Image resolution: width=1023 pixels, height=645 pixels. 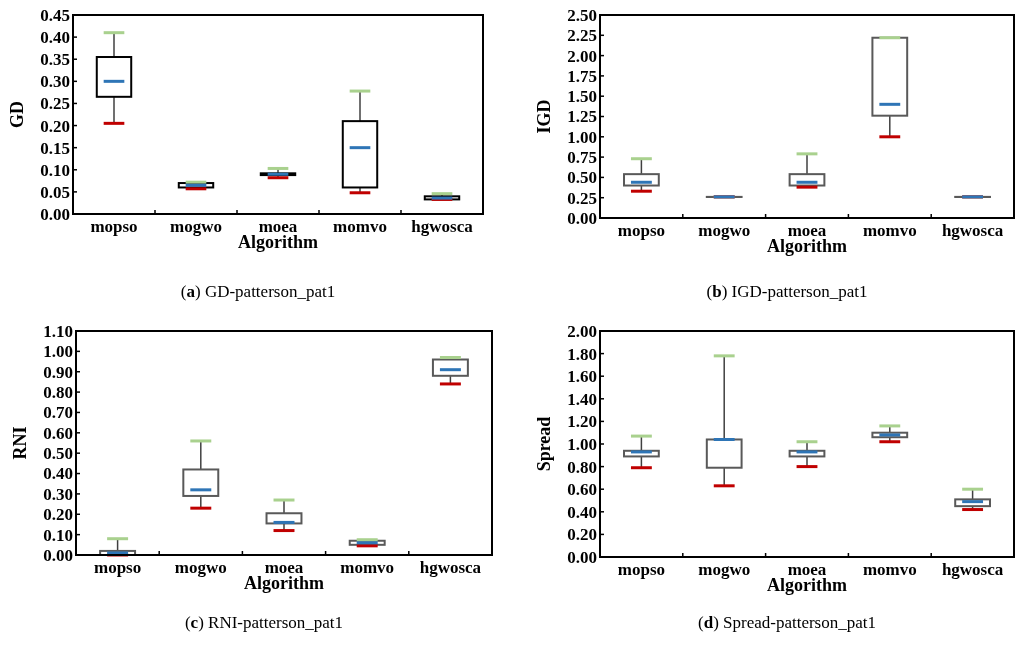 What do you see at coordinates (55, 15) in the screenshot?
I see `y-tick-label: 0.45` at bounding box center [55, 15].